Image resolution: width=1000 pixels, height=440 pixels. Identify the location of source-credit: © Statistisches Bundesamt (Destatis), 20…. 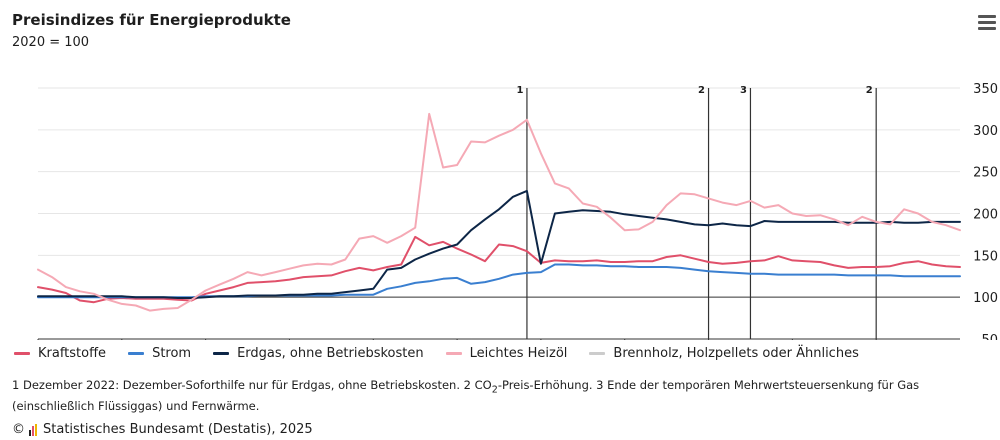
(162, 429).